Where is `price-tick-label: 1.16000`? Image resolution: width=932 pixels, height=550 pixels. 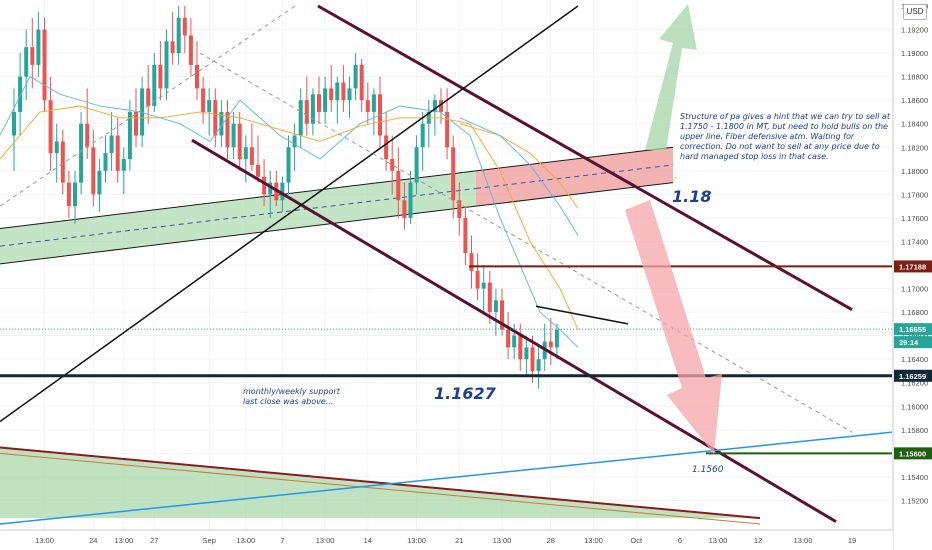 price-tick-label: 1.16000 is located at coordinates (914, 406).